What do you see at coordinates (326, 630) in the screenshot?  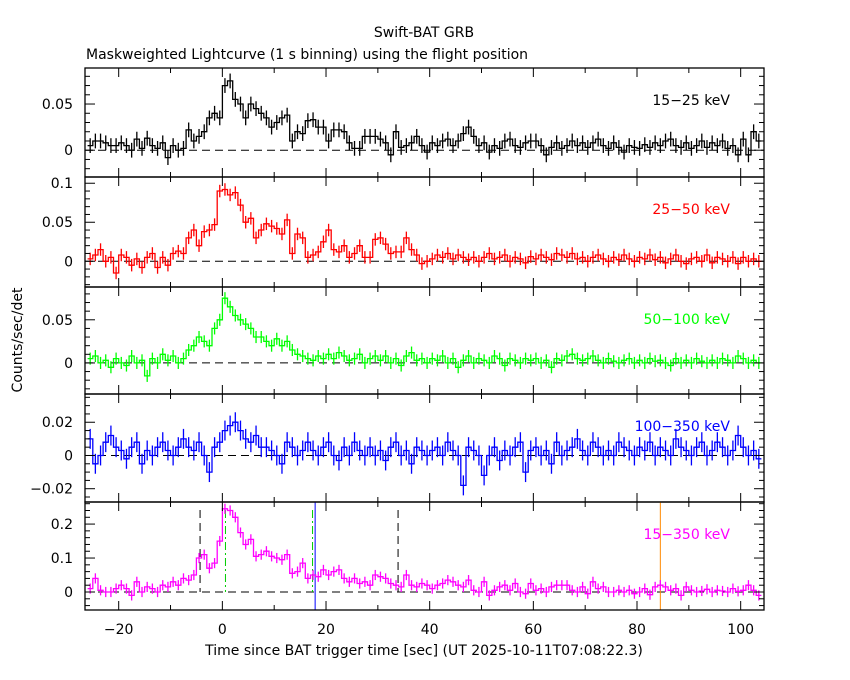 I see `x-tick-label: 20` at bounding box center [326, 630].